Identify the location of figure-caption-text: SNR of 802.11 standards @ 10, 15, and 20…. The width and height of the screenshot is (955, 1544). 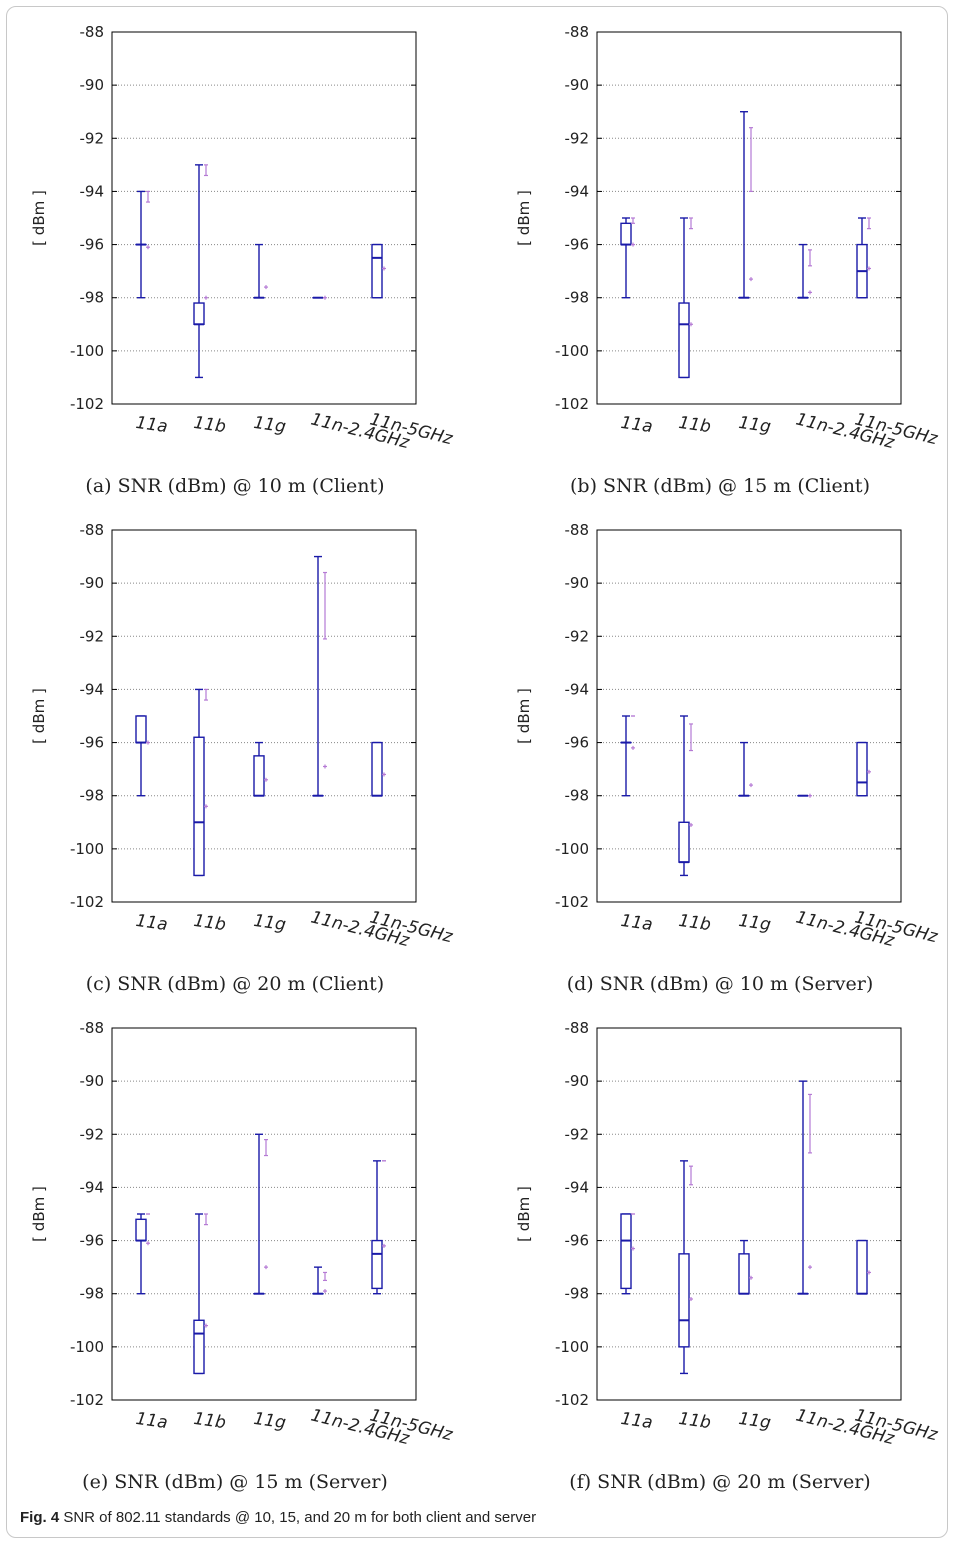
(300, 1517).